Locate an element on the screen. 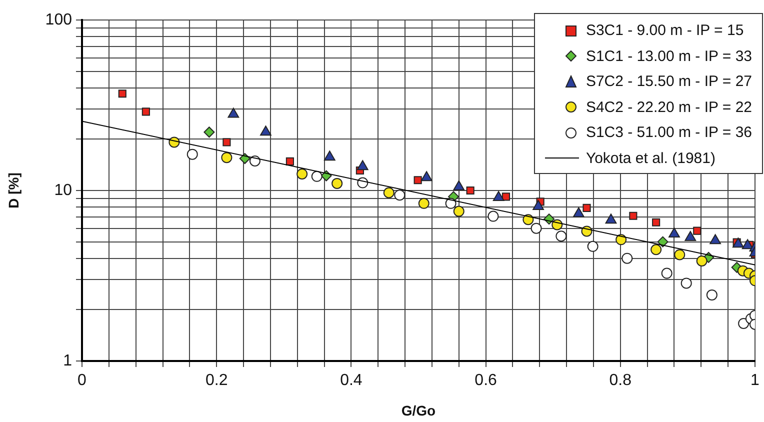 Image resolution: width=764 pixels, height=422 pixels. x-tick-label: 0.6 is located at coordinates (486, 381).